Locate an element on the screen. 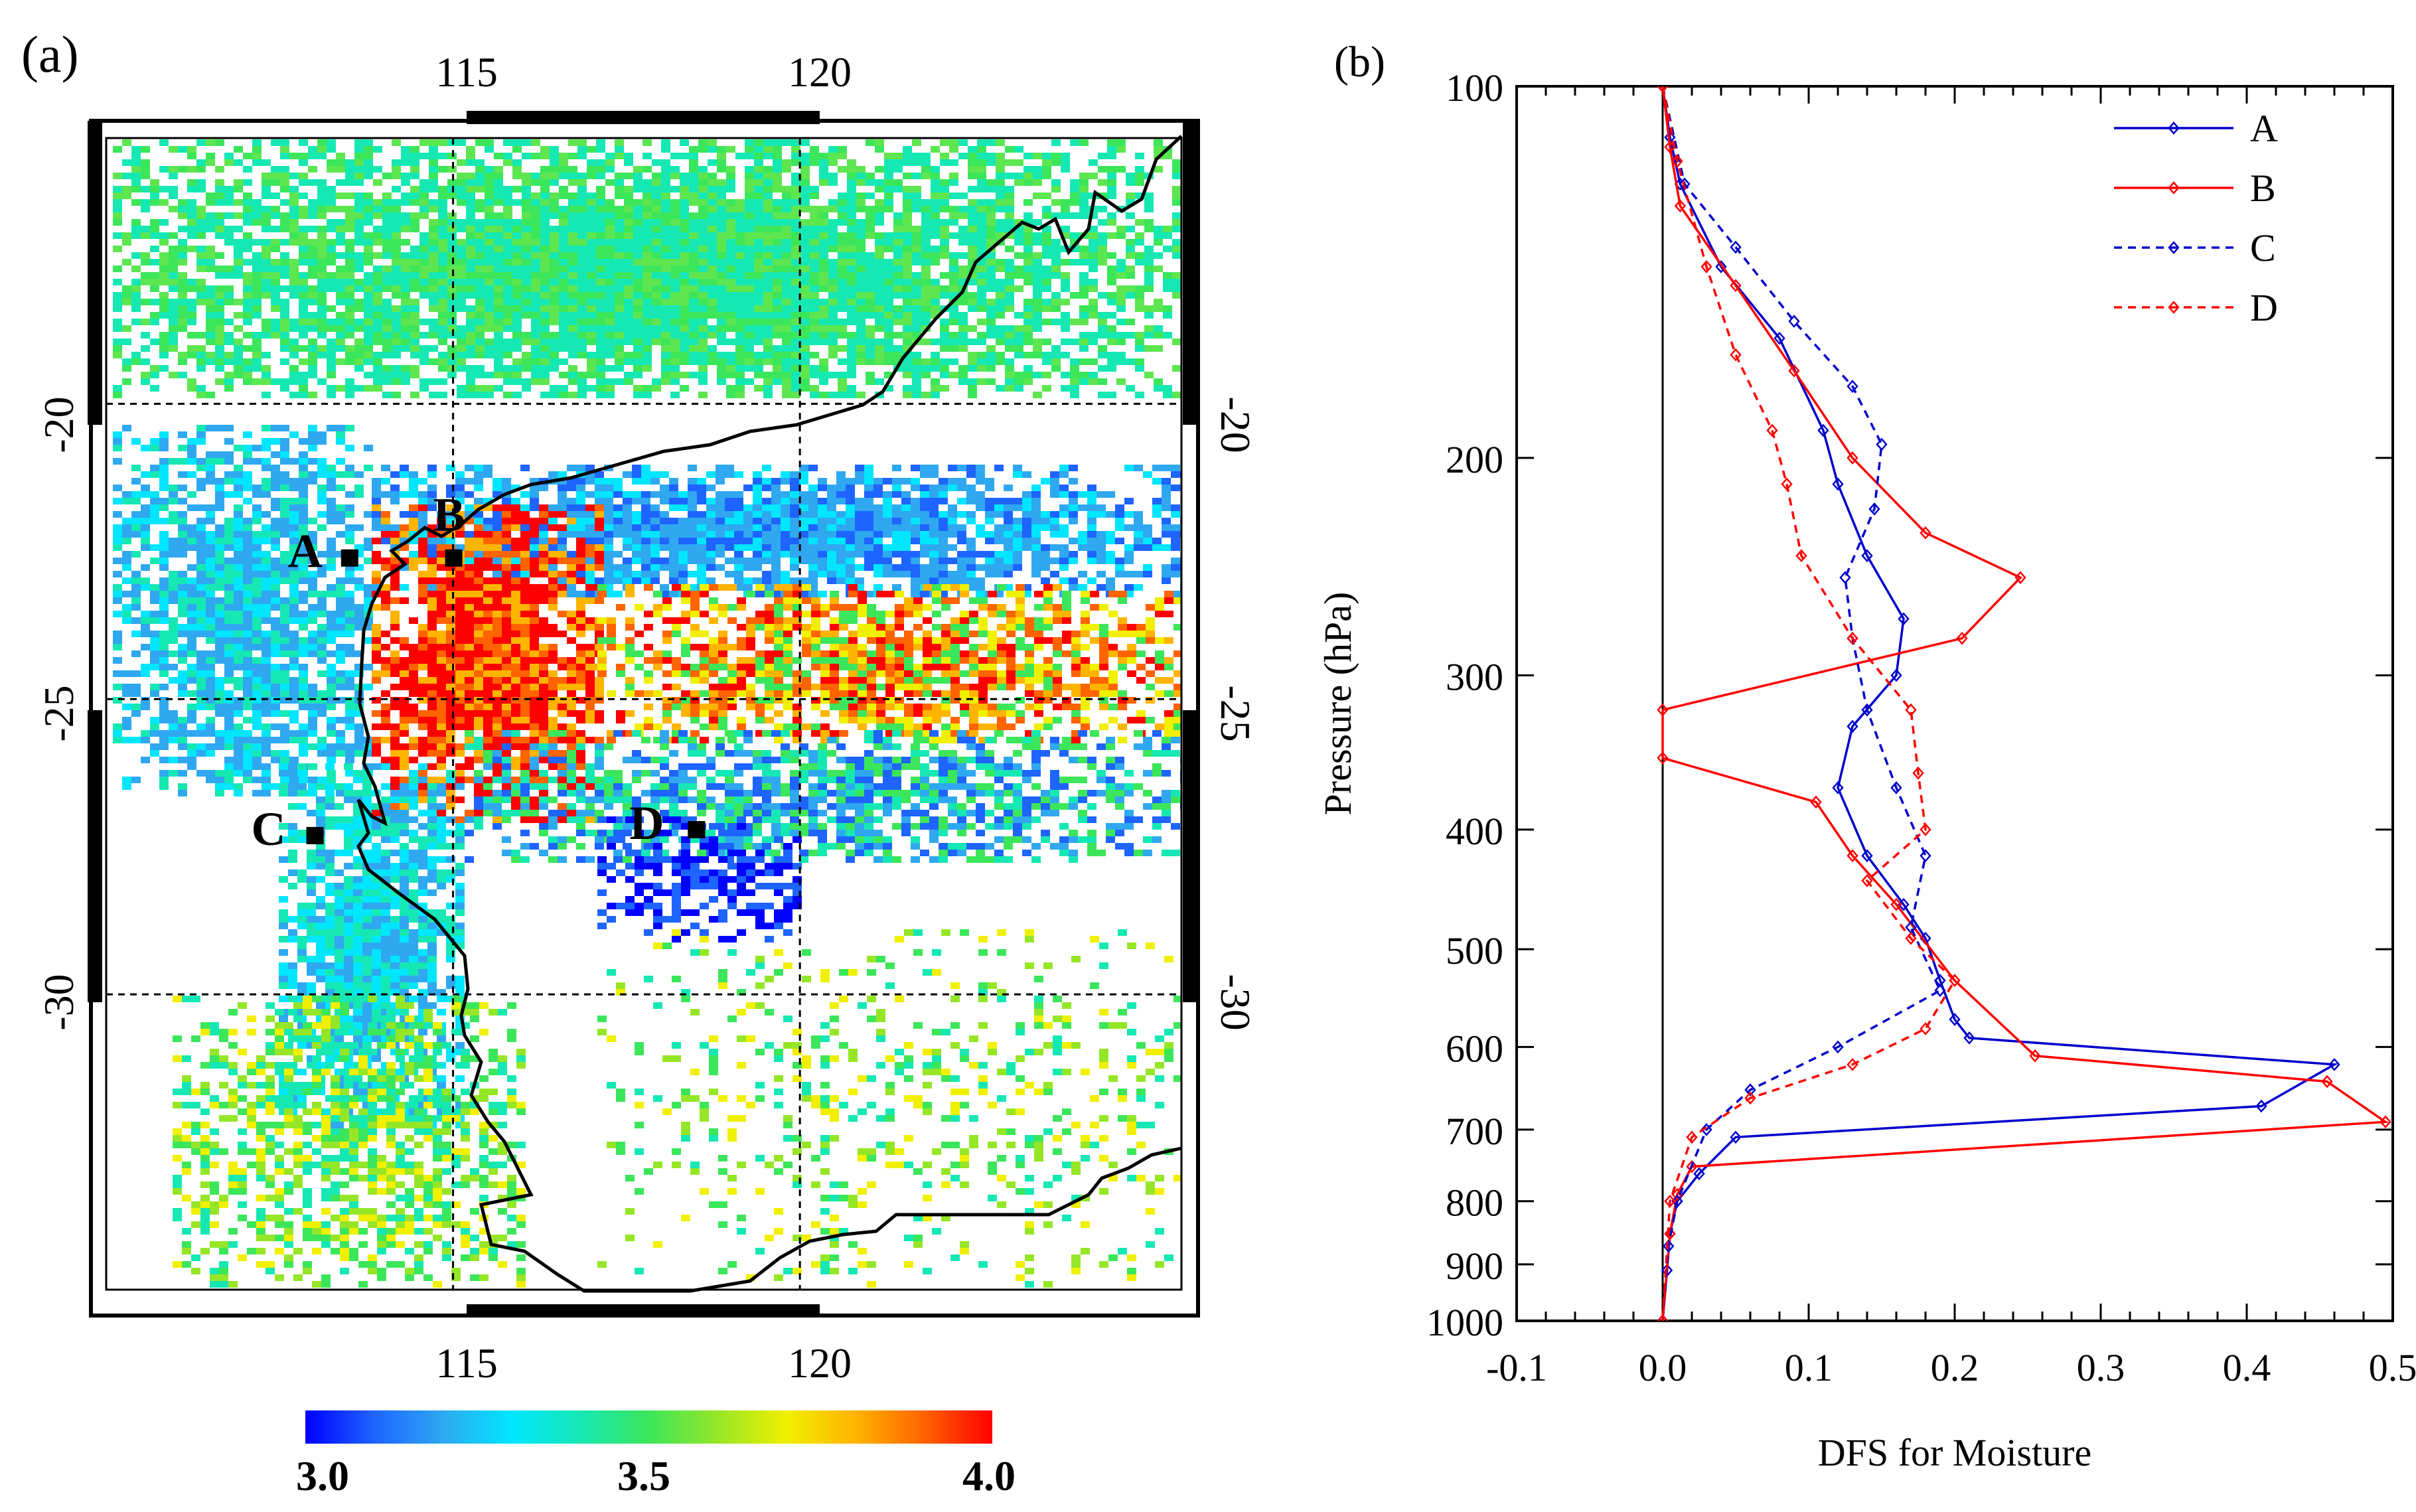  x-tick-0.0: 0.0 is located at coordinates (1663, 1367).